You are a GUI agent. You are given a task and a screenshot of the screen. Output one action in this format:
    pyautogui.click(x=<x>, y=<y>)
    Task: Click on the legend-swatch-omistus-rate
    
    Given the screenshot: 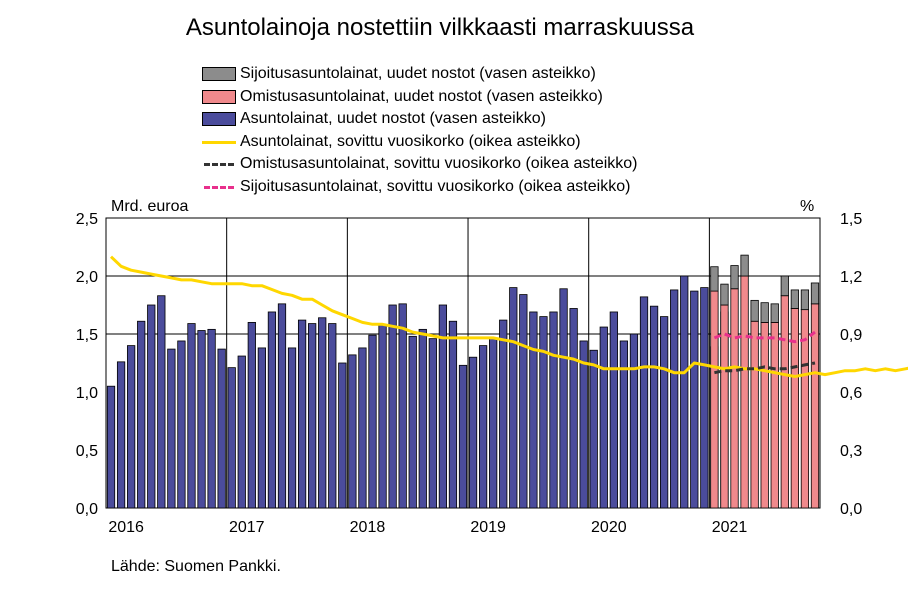 What is the action you would take?
    pyautogui.click(x=219, y=165)
    